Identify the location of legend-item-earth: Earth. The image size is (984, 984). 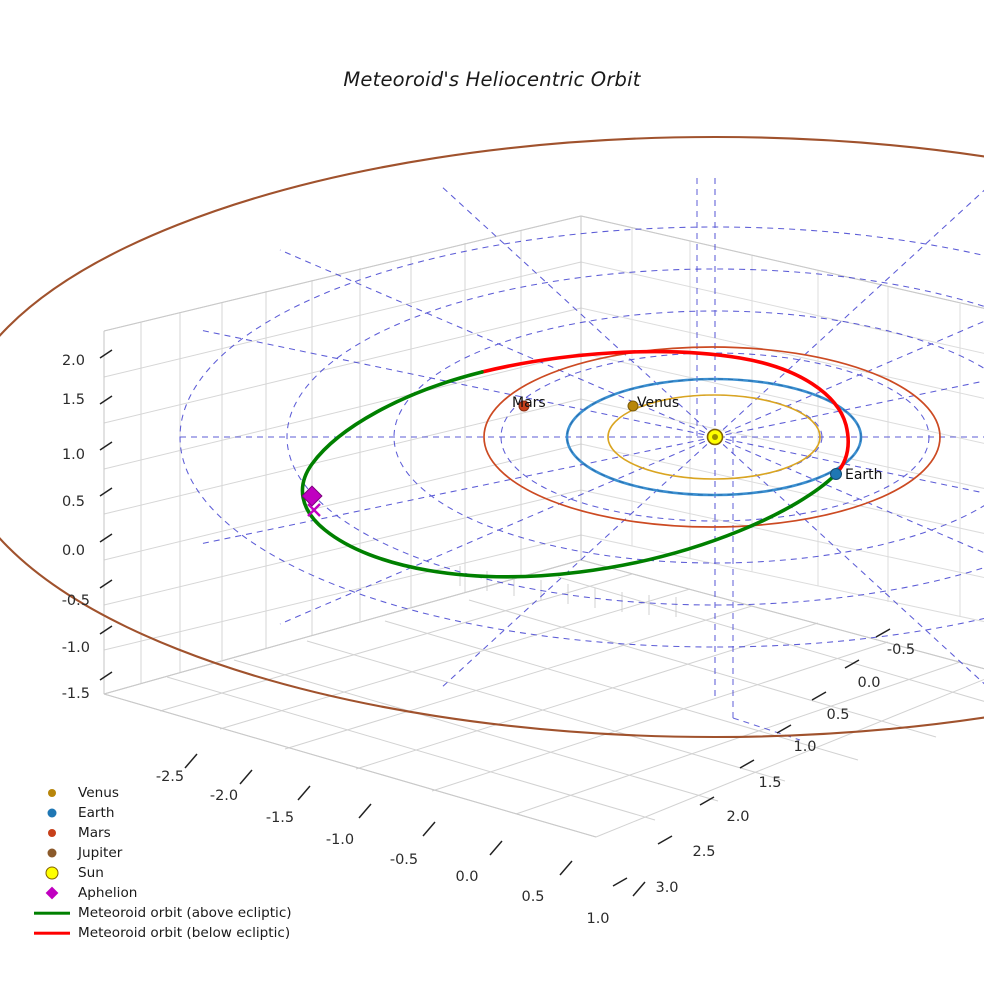
(162, 813).